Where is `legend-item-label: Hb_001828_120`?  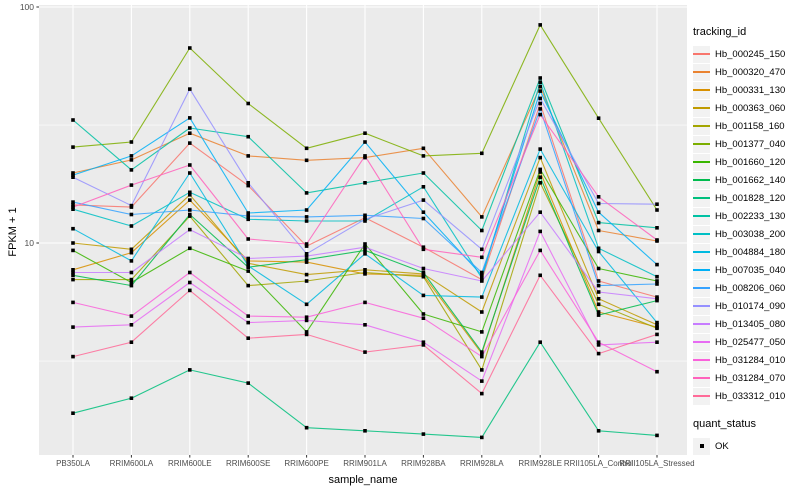 legend-item-label: Hb_001828_120 is located at coordinates (750, 198).